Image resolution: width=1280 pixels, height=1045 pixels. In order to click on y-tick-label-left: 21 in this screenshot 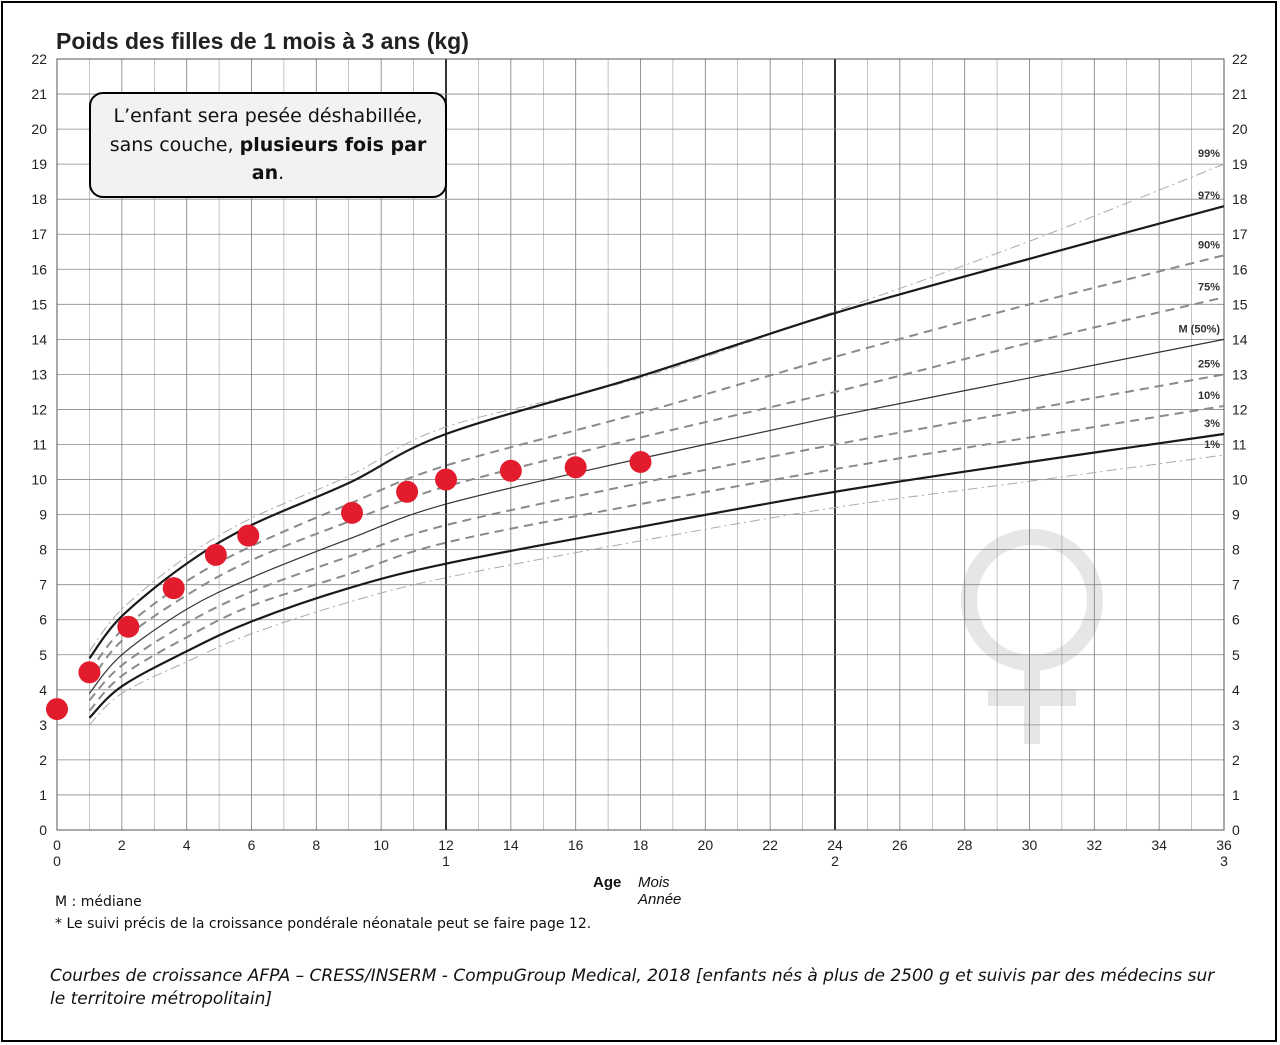, I will do `click(39, 94)`.